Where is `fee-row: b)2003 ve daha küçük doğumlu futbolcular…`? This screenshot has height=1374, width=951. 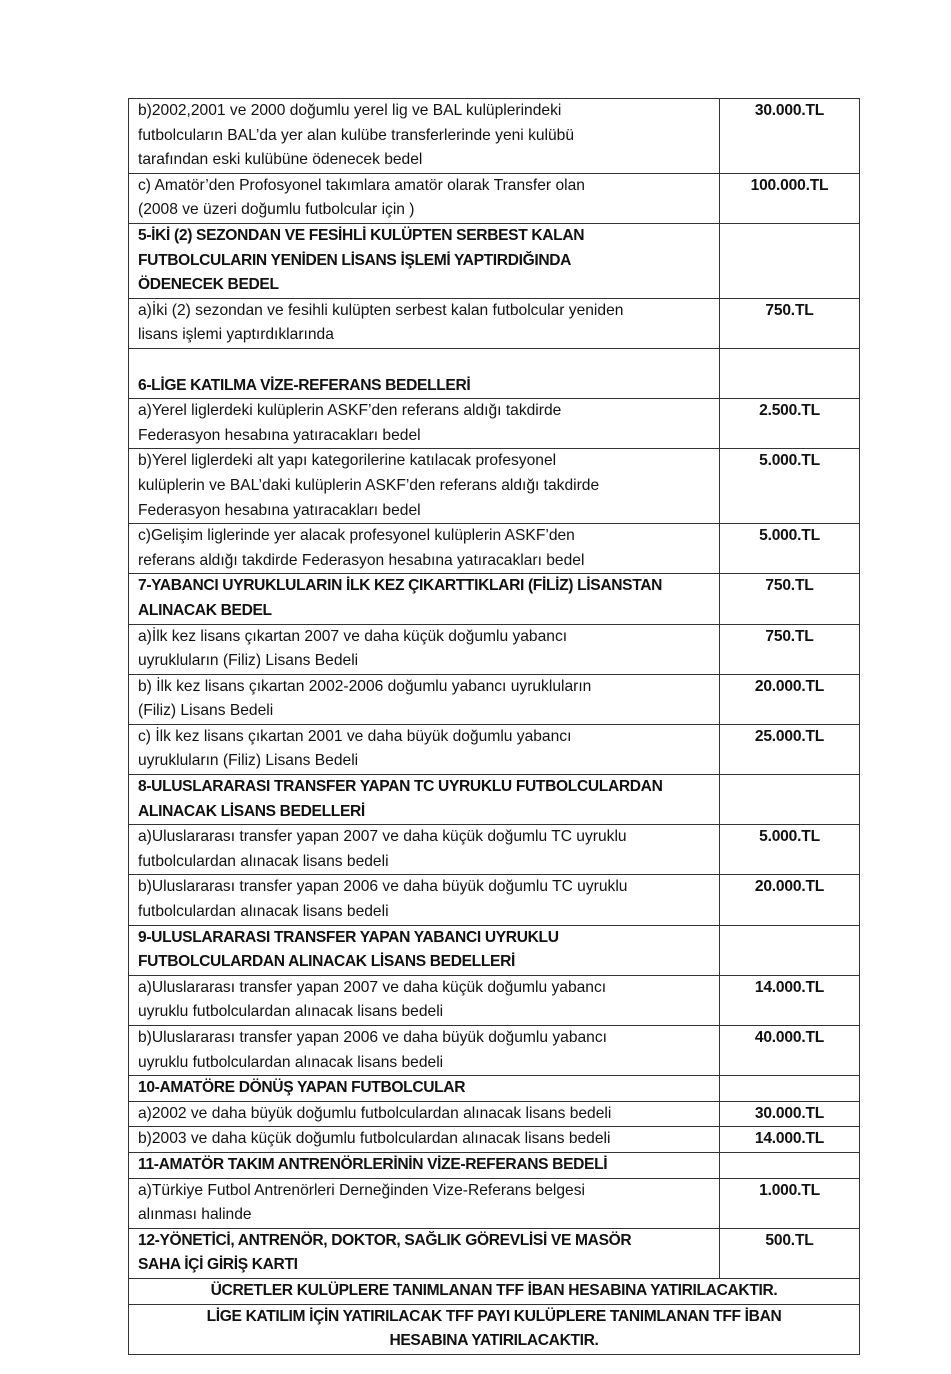 fee-row: b)2003 ve daha küçük doğumlu futbolcular… is located at coordinates (494, 1139).